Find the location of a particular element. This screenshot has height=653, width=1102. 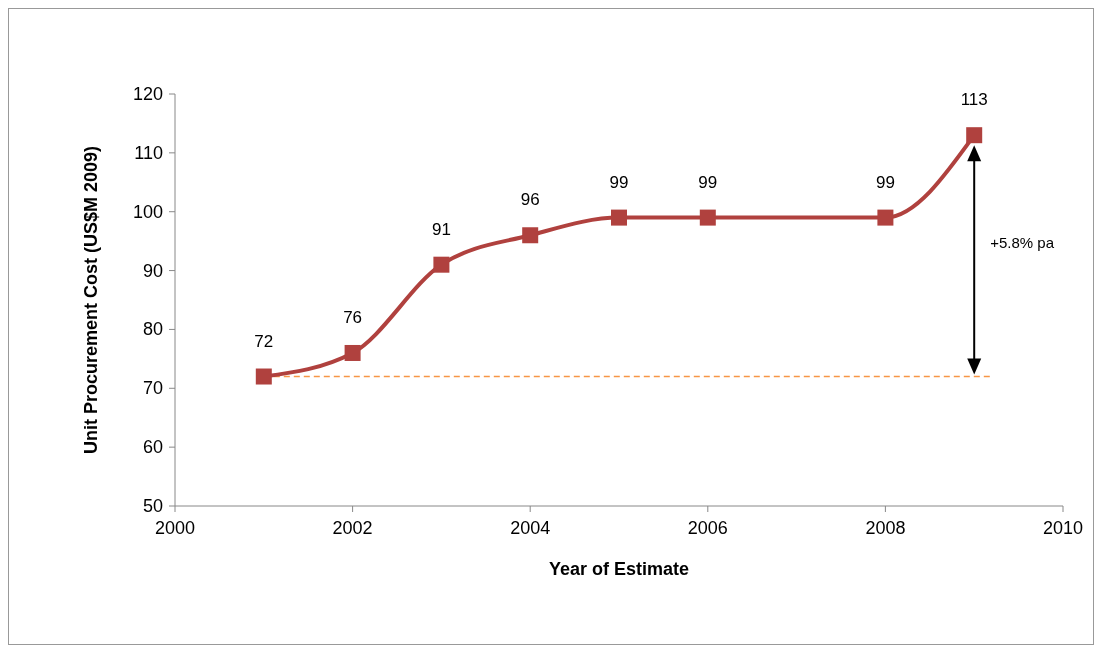

x-tick-label: 2008 is located at coordinates (885, 528).